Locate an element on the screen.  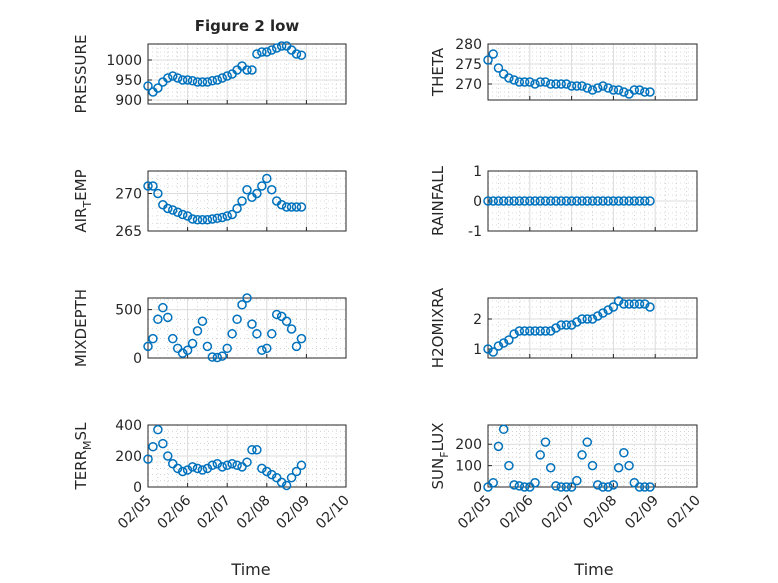
y-axis-label-subscript: F is located at coordinates (444, 454).